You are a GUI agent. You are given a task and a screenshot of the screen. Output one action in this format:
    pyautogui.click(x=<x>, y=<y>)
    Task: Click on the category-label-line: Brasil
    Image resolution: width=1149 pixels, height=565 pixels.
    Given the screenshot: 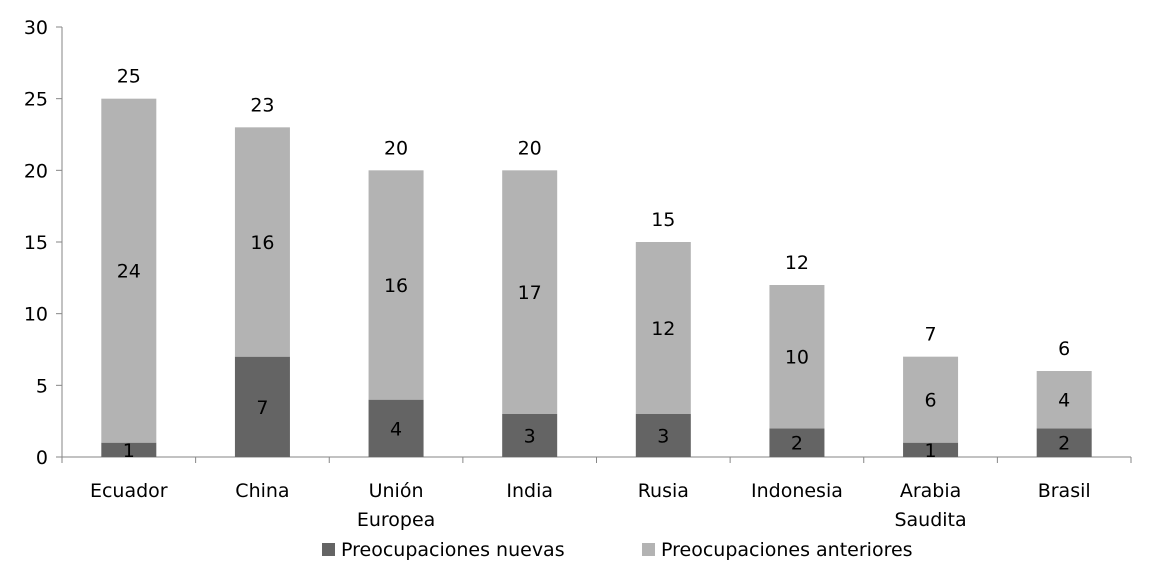 What is the action you would take?
    pyautogui.click(x=1064, y=491)
    